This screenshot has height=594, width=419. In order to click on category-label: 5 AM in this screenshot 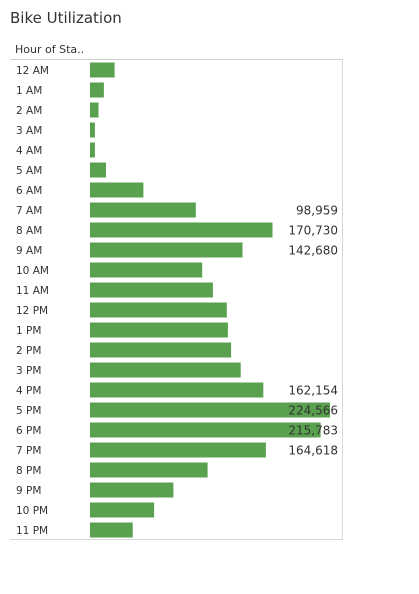, I will do `click(29, 171)`.